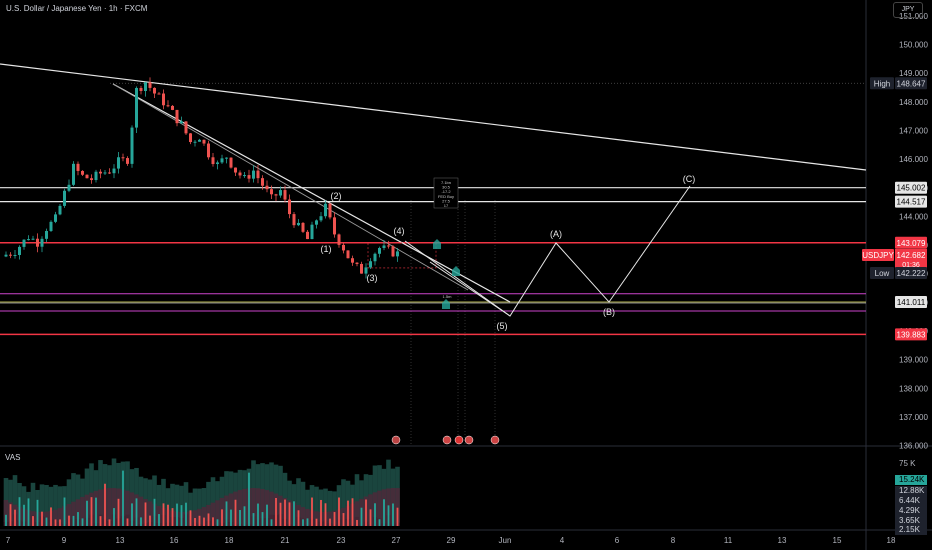  I want to click on volume-tick-label: 4.29K, so click(910, 510).